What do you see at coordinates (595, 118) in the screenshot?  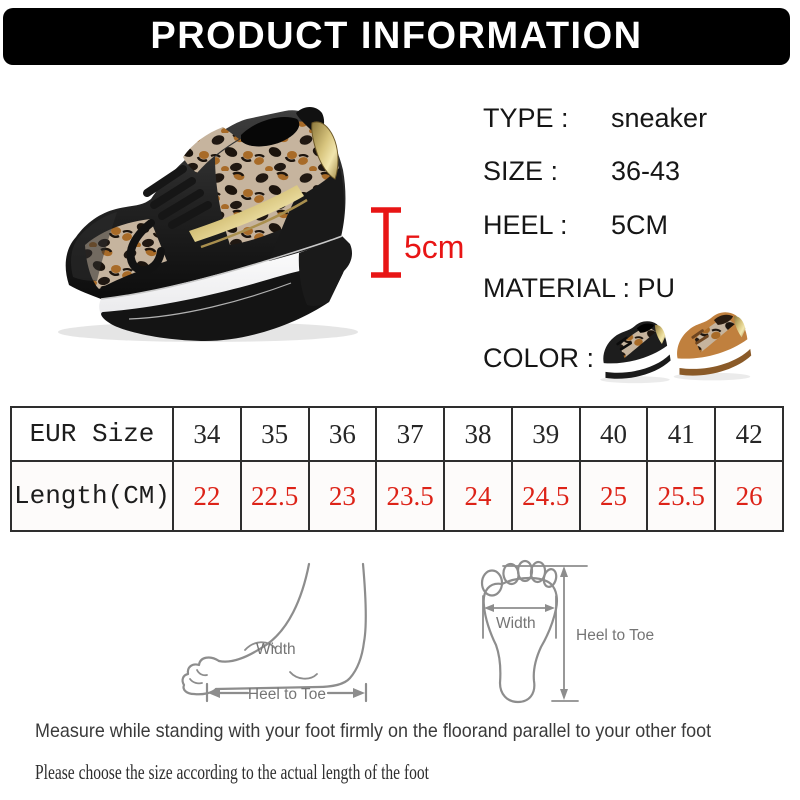 I see `spec-row-type: TYPE : sneaker` at bounding box center [595, 118].